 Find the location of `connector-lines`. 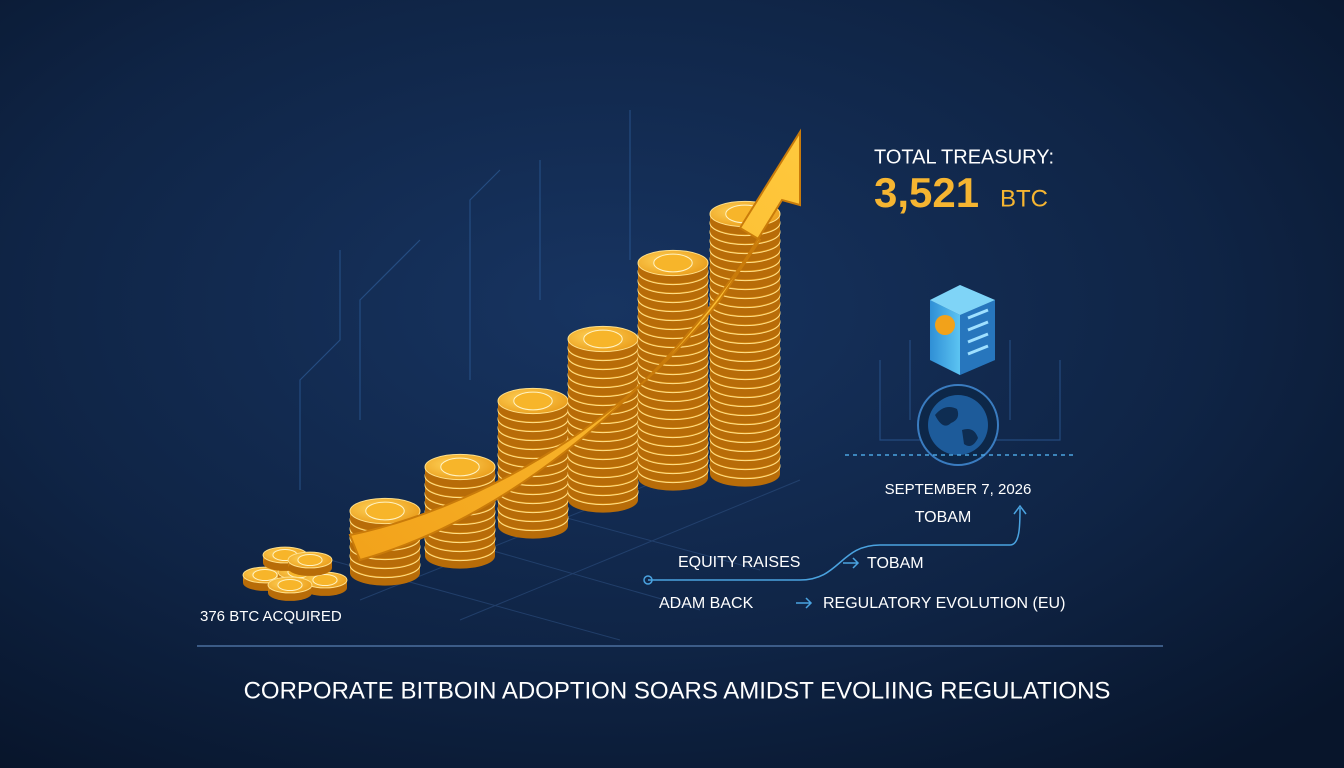

connector-lines is located at coordinates (859, 531).